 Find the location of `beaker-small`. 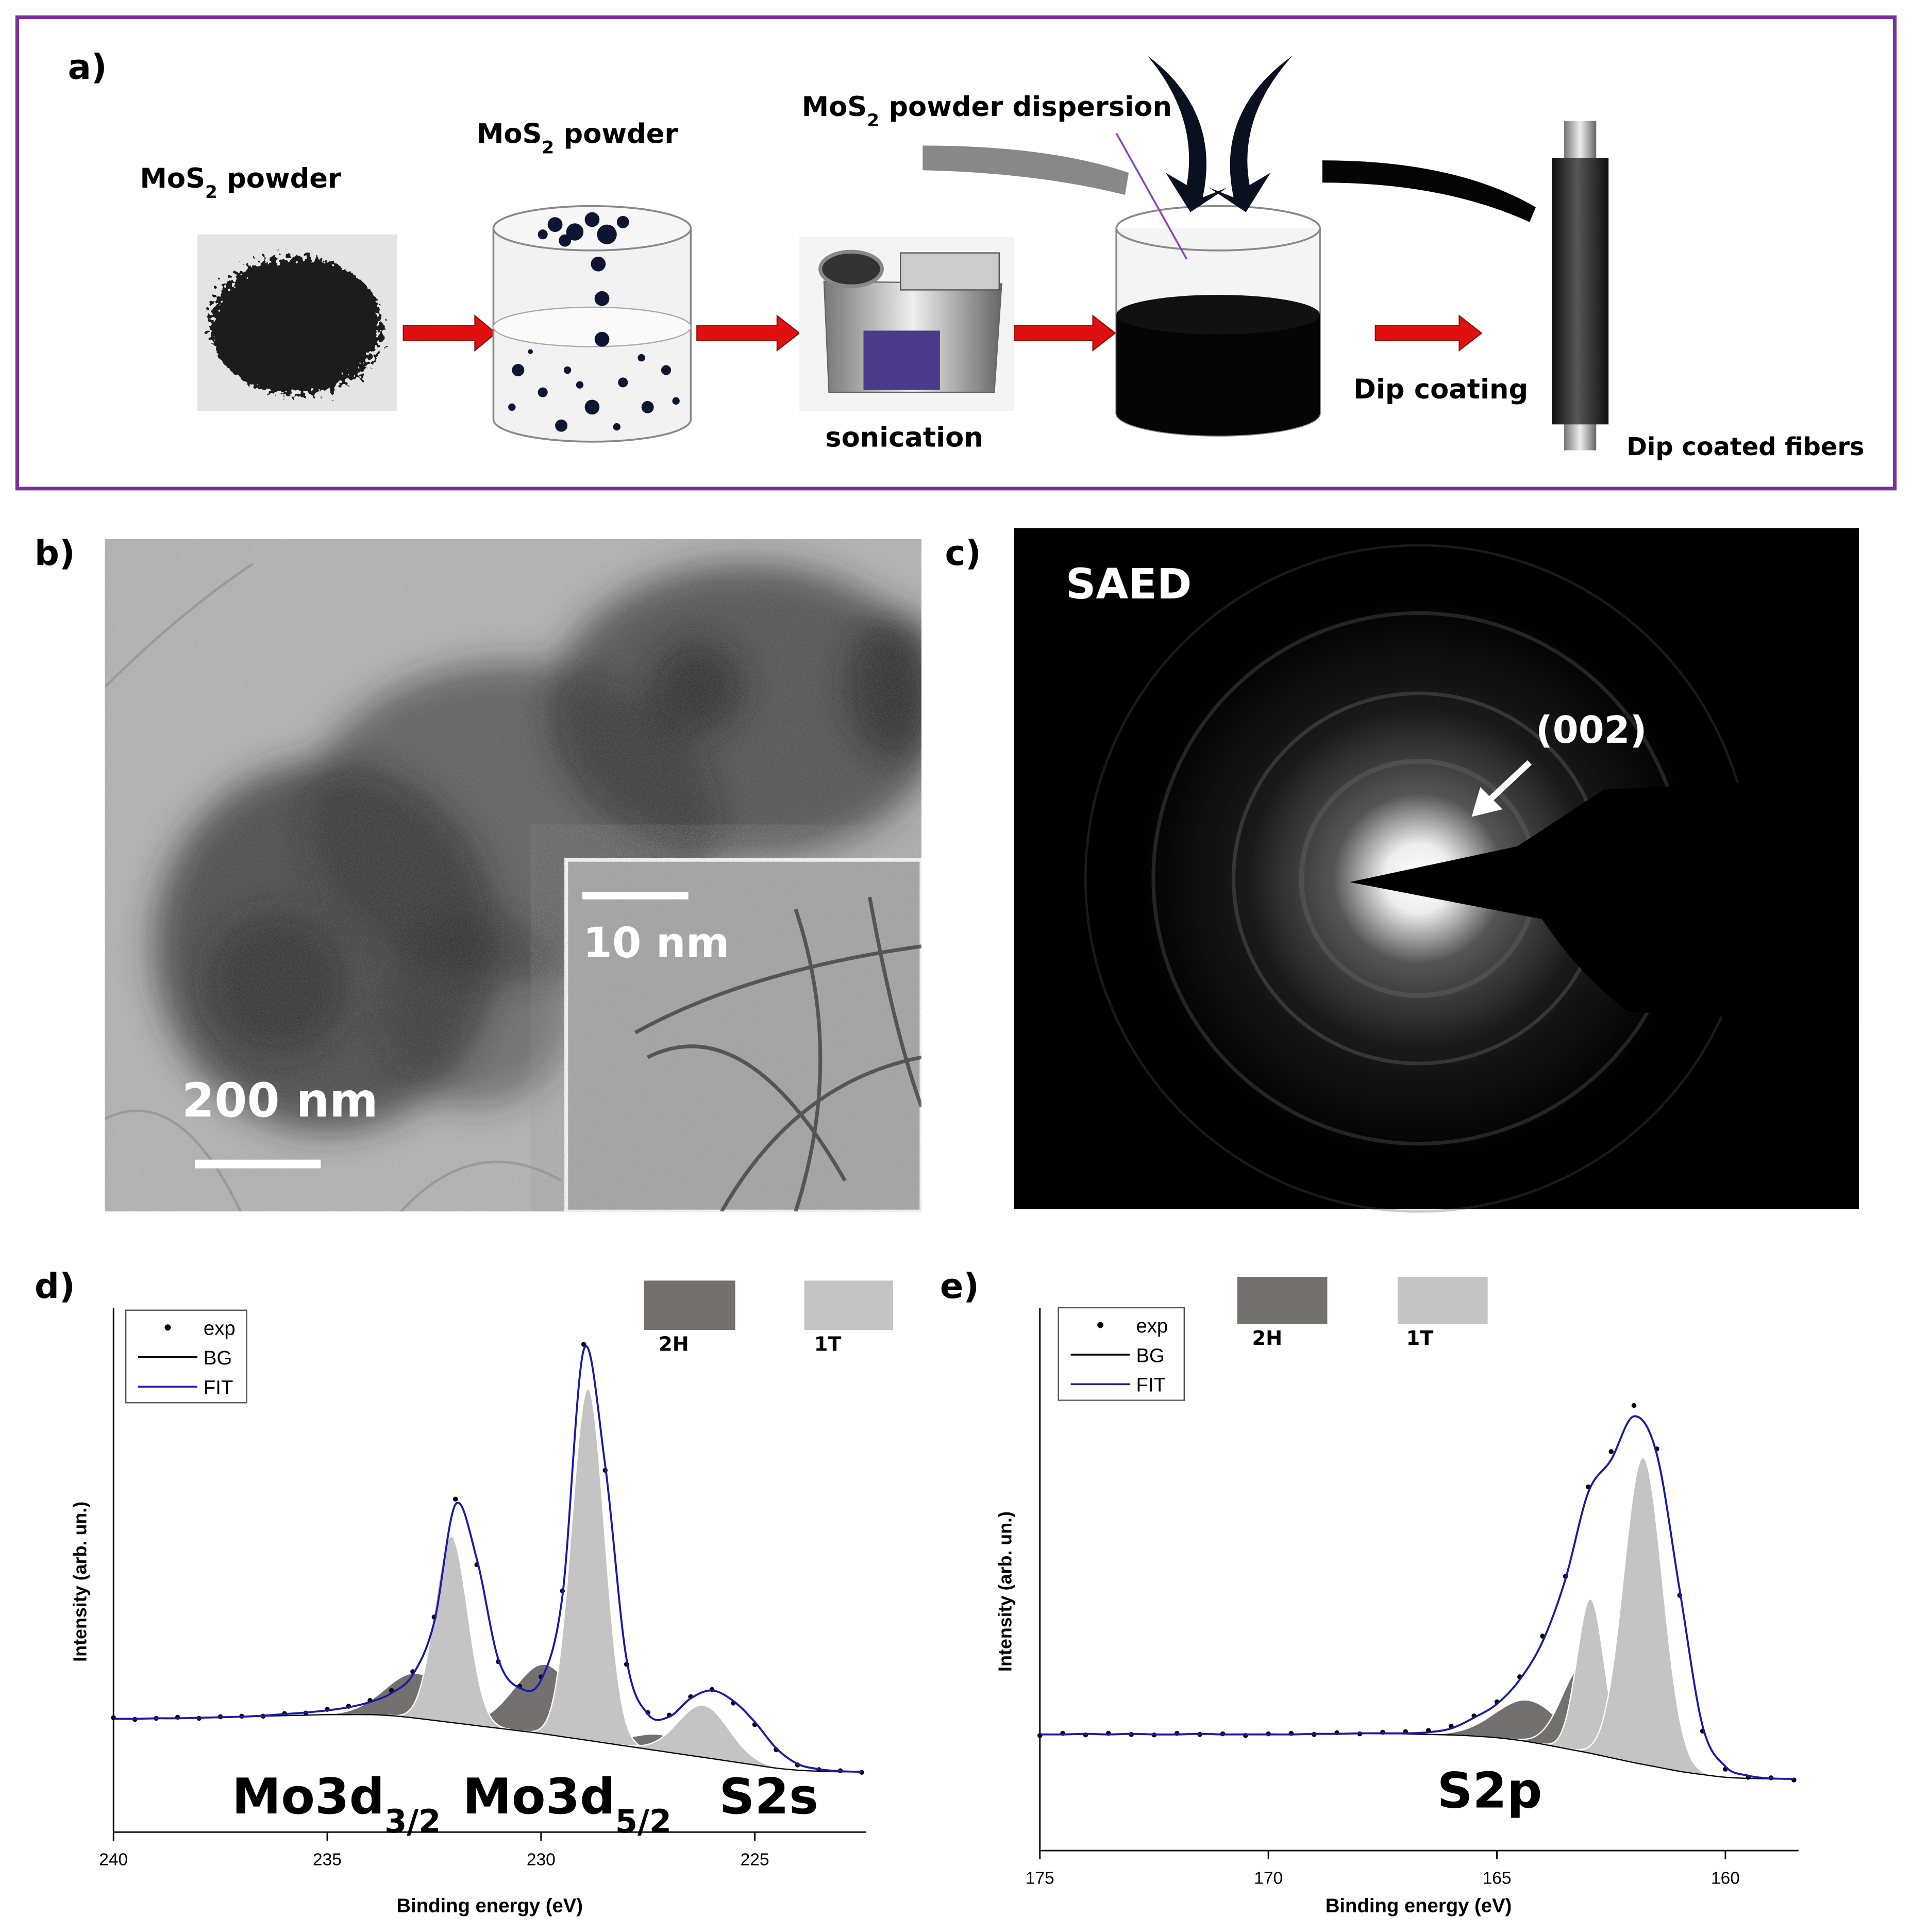

beaker-small is located at coordinates (851, 268).